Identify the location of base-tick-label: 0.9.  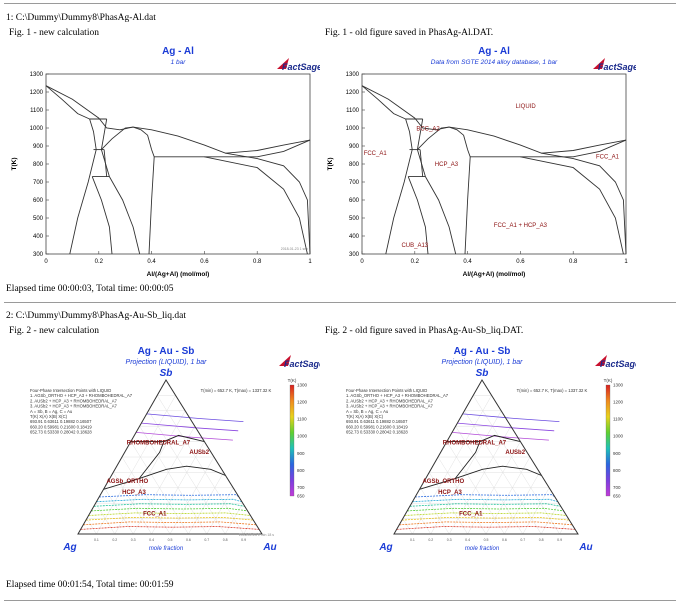
(243, 540).